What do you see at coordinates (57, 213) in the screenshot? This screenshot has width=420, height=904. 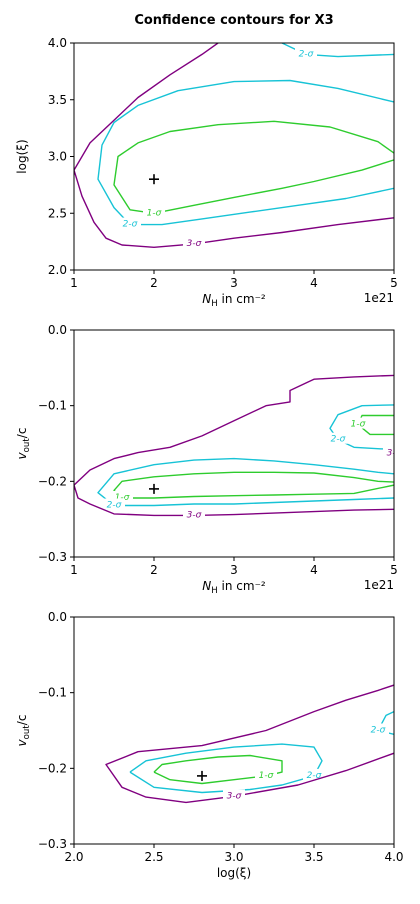 I see `y-tick-label: 2.5` at bounding box center [57, 213].